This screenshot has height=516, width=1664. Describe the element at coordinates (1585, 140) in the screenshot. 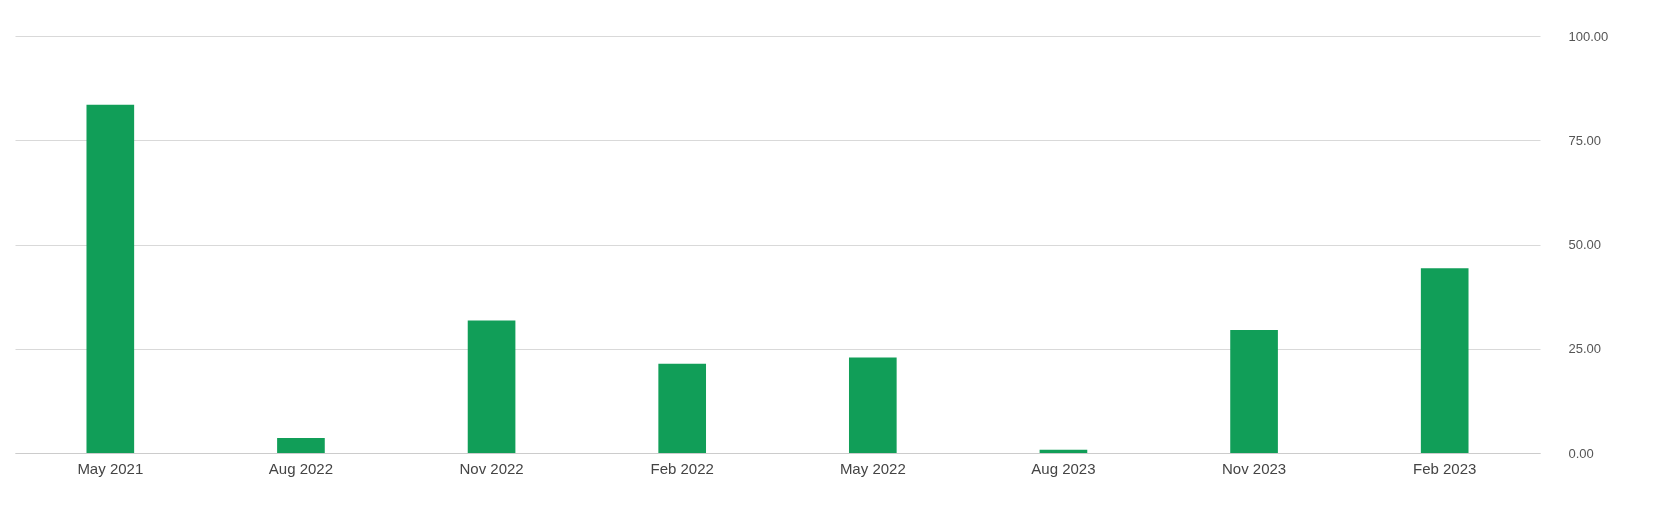

I see `y-tick-label: 75.00` at that location.